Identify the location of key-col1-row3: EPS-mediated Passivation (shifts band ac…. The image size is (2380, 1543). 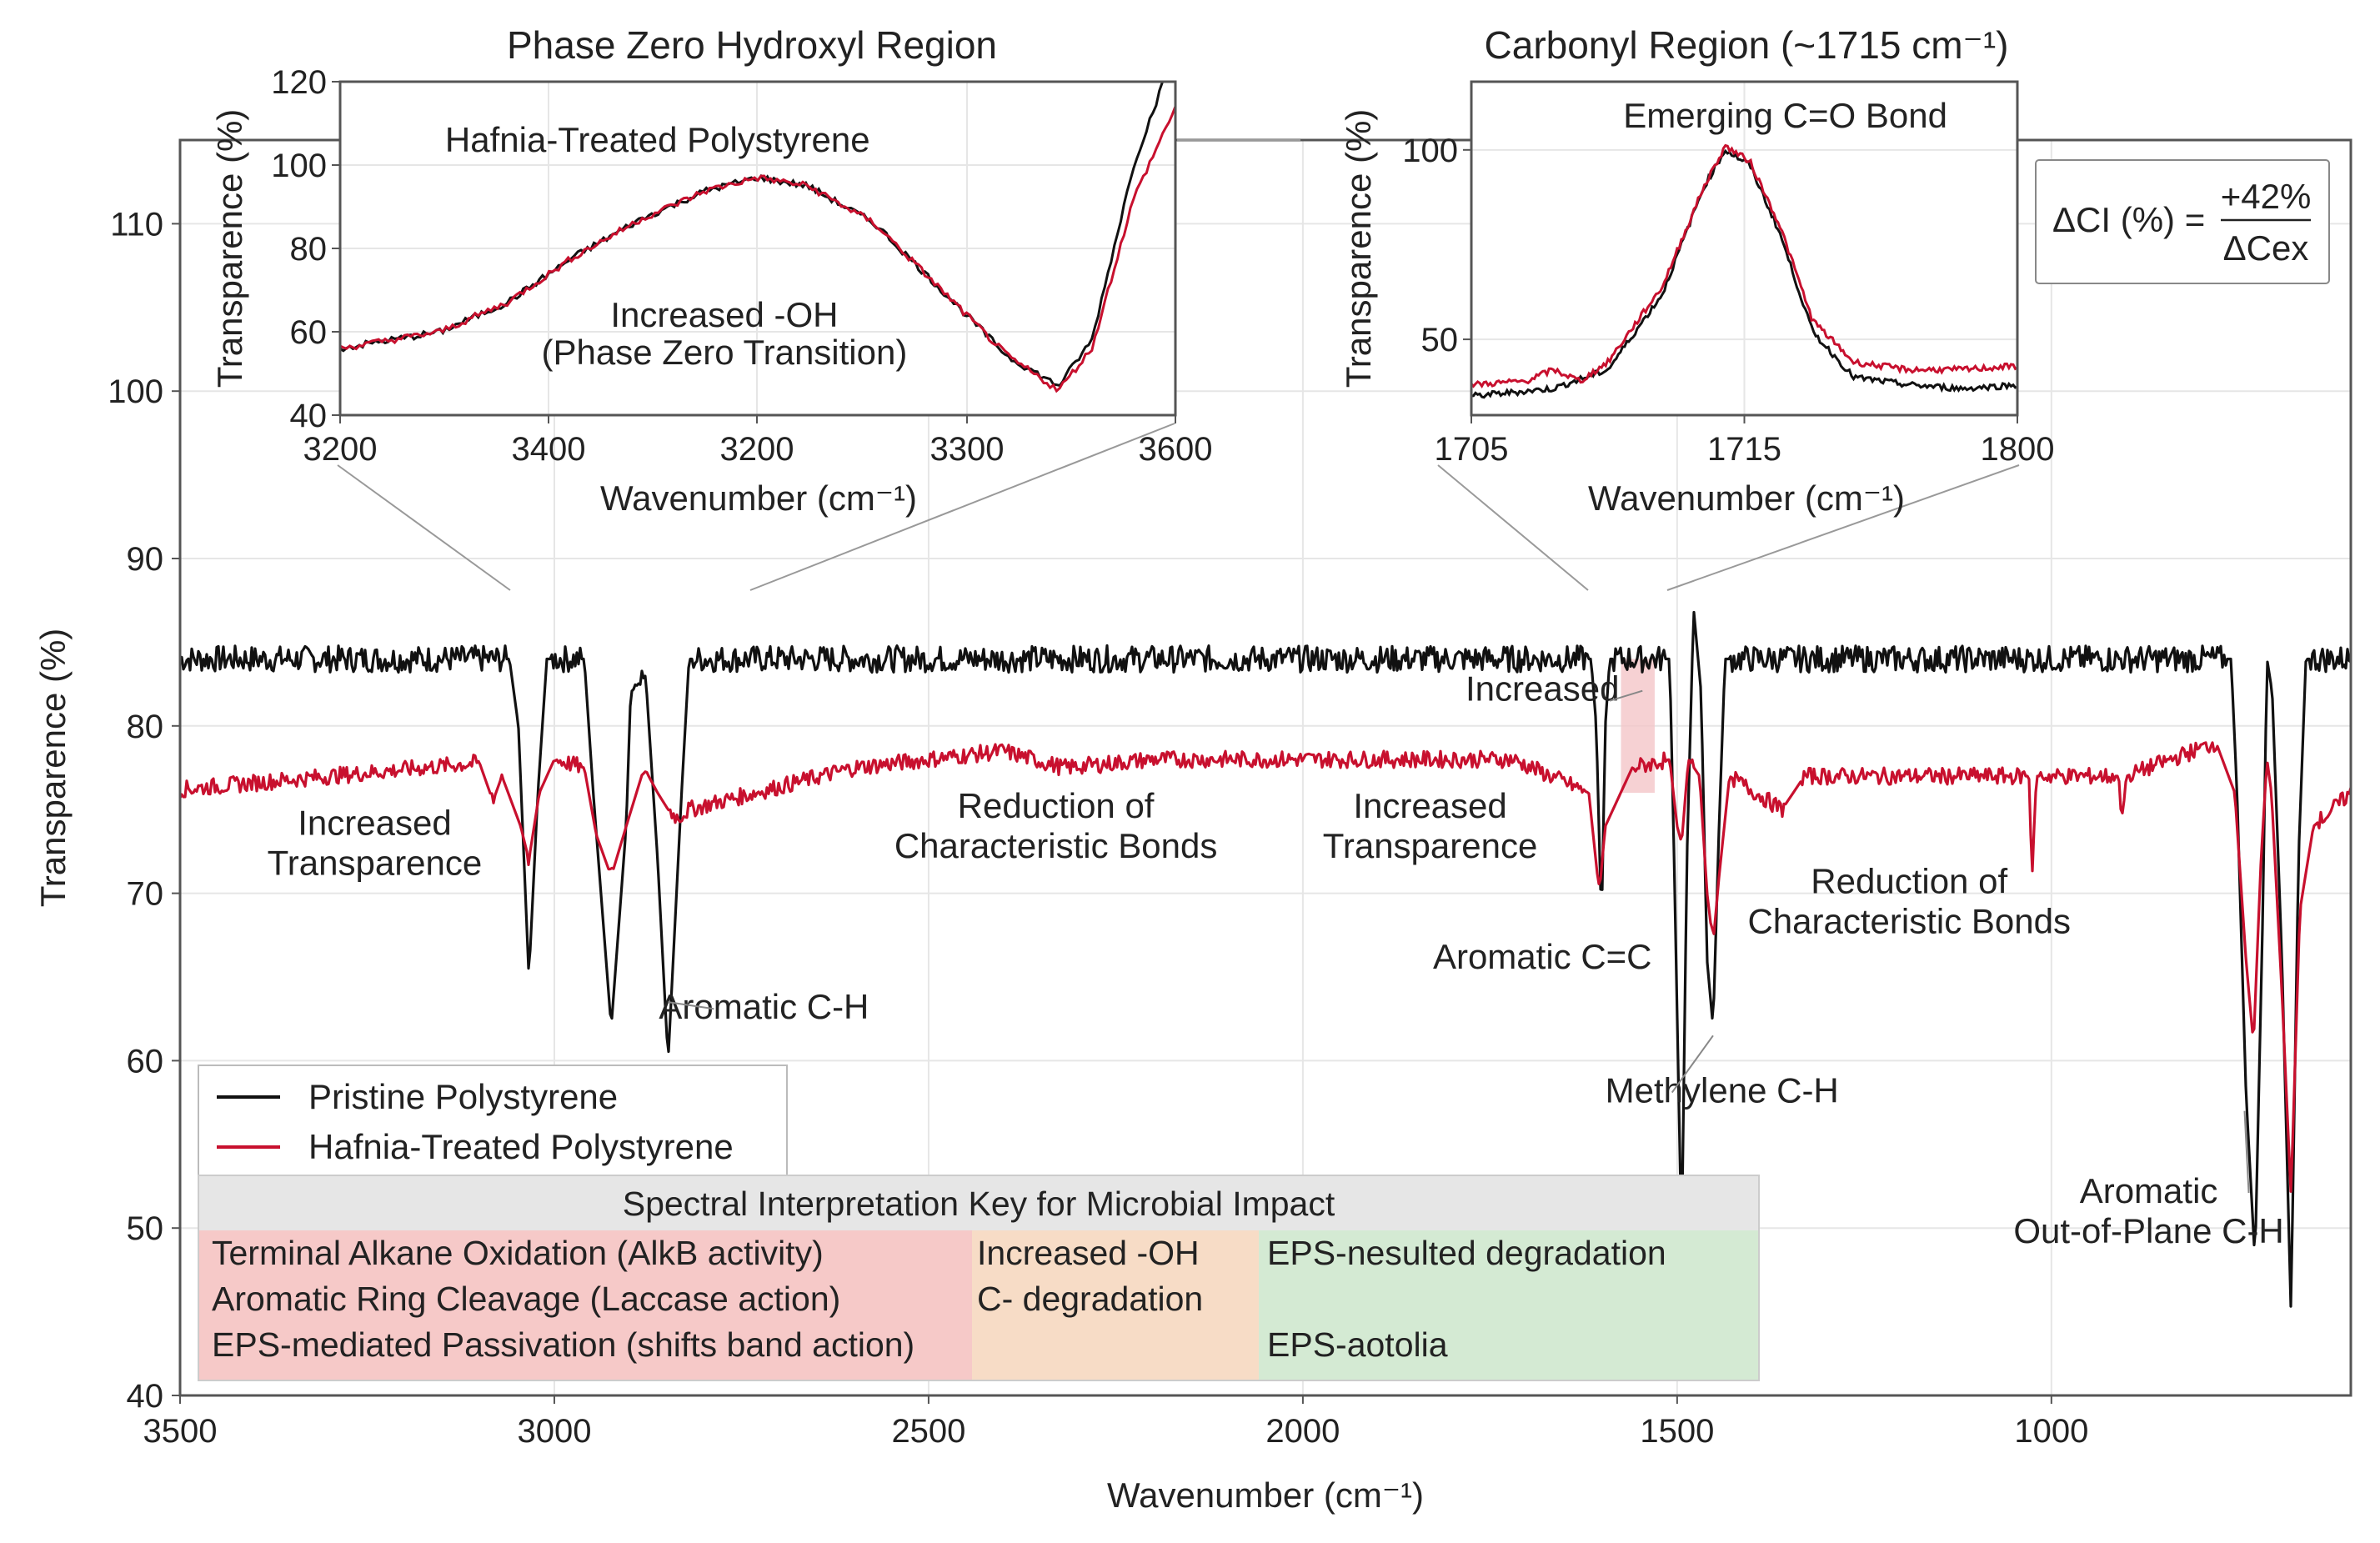
(563, 1344).